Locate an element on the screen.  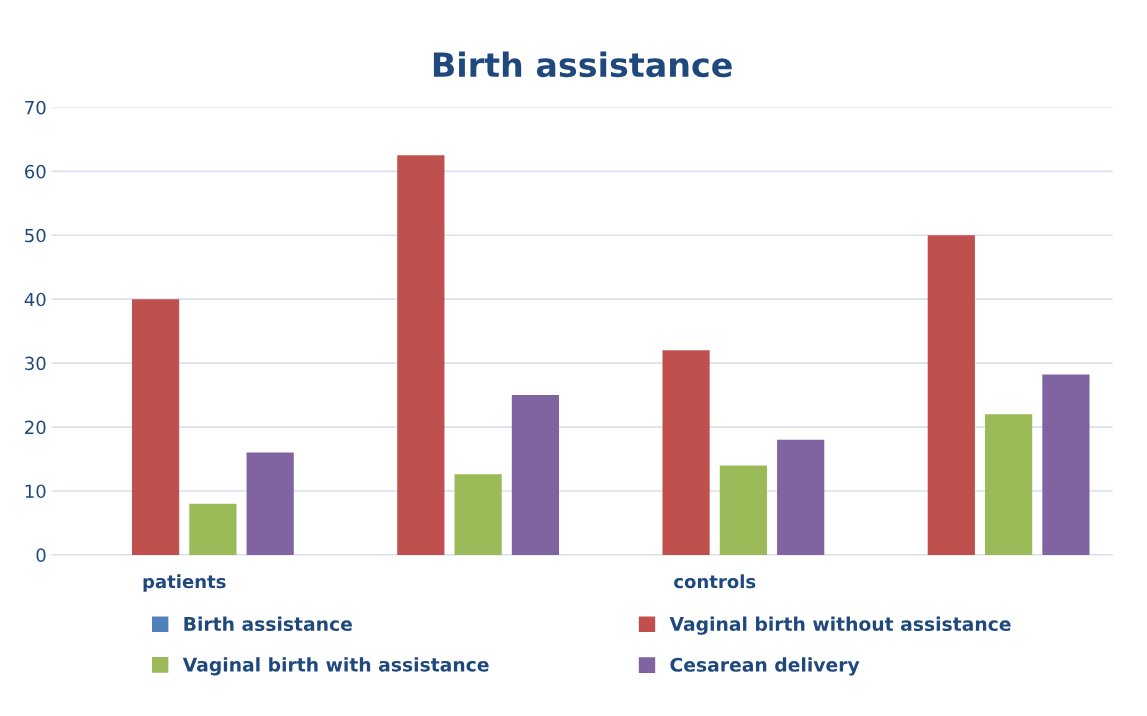
x-tick-label: patients is located at coordinates (184, 583).